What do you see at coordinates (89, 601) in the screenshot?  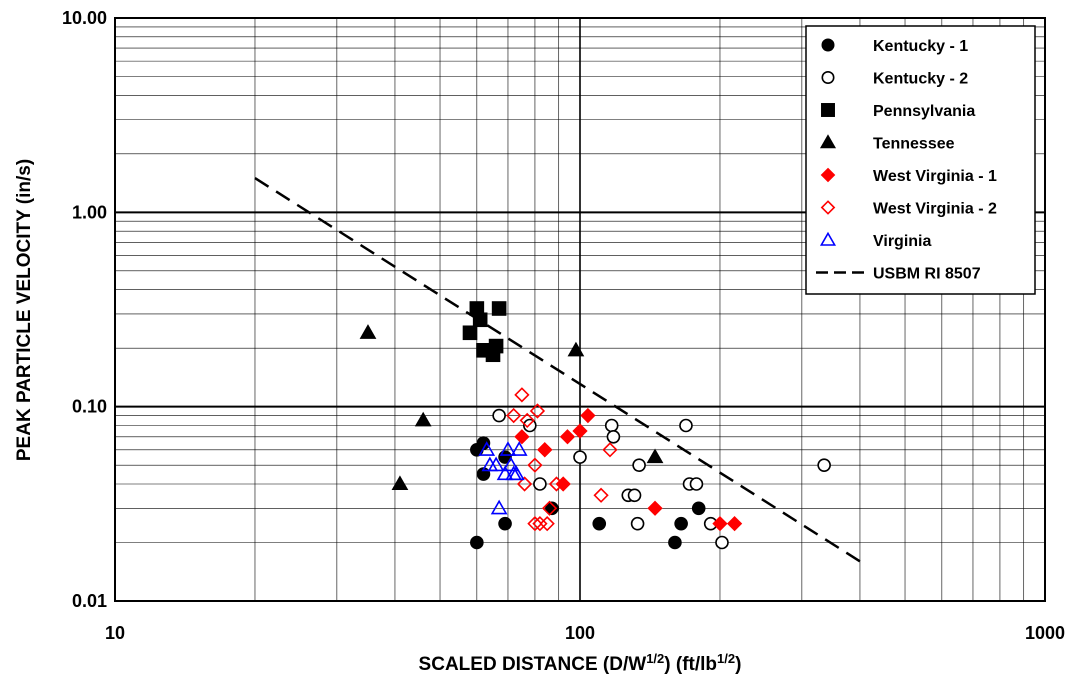 I see `y-tick-label: 0.01` at bounding box center [89, 601].